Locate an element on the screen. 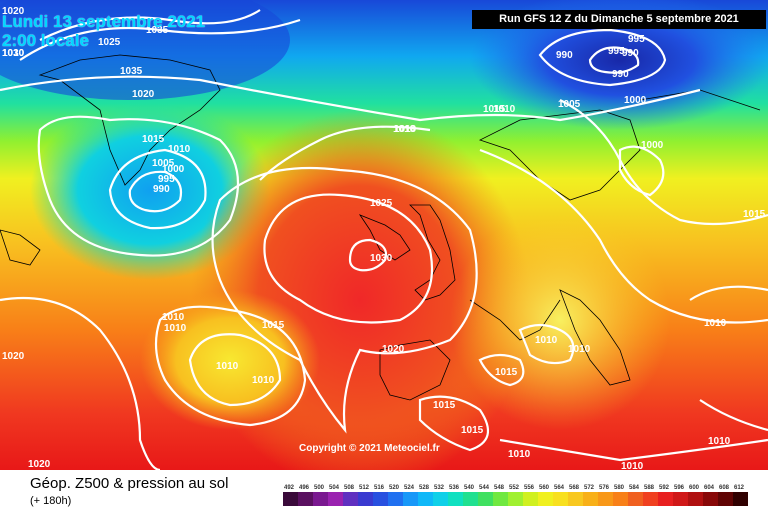  scale-tick-label: 512 is located at coordinates (364, 488).